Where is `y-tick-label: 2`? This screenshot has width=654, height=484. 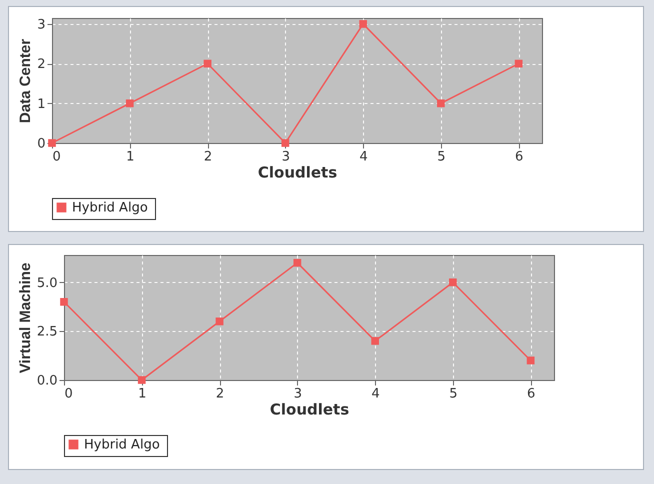 y-tick-label: 2 is located at coordinates (41, 64).